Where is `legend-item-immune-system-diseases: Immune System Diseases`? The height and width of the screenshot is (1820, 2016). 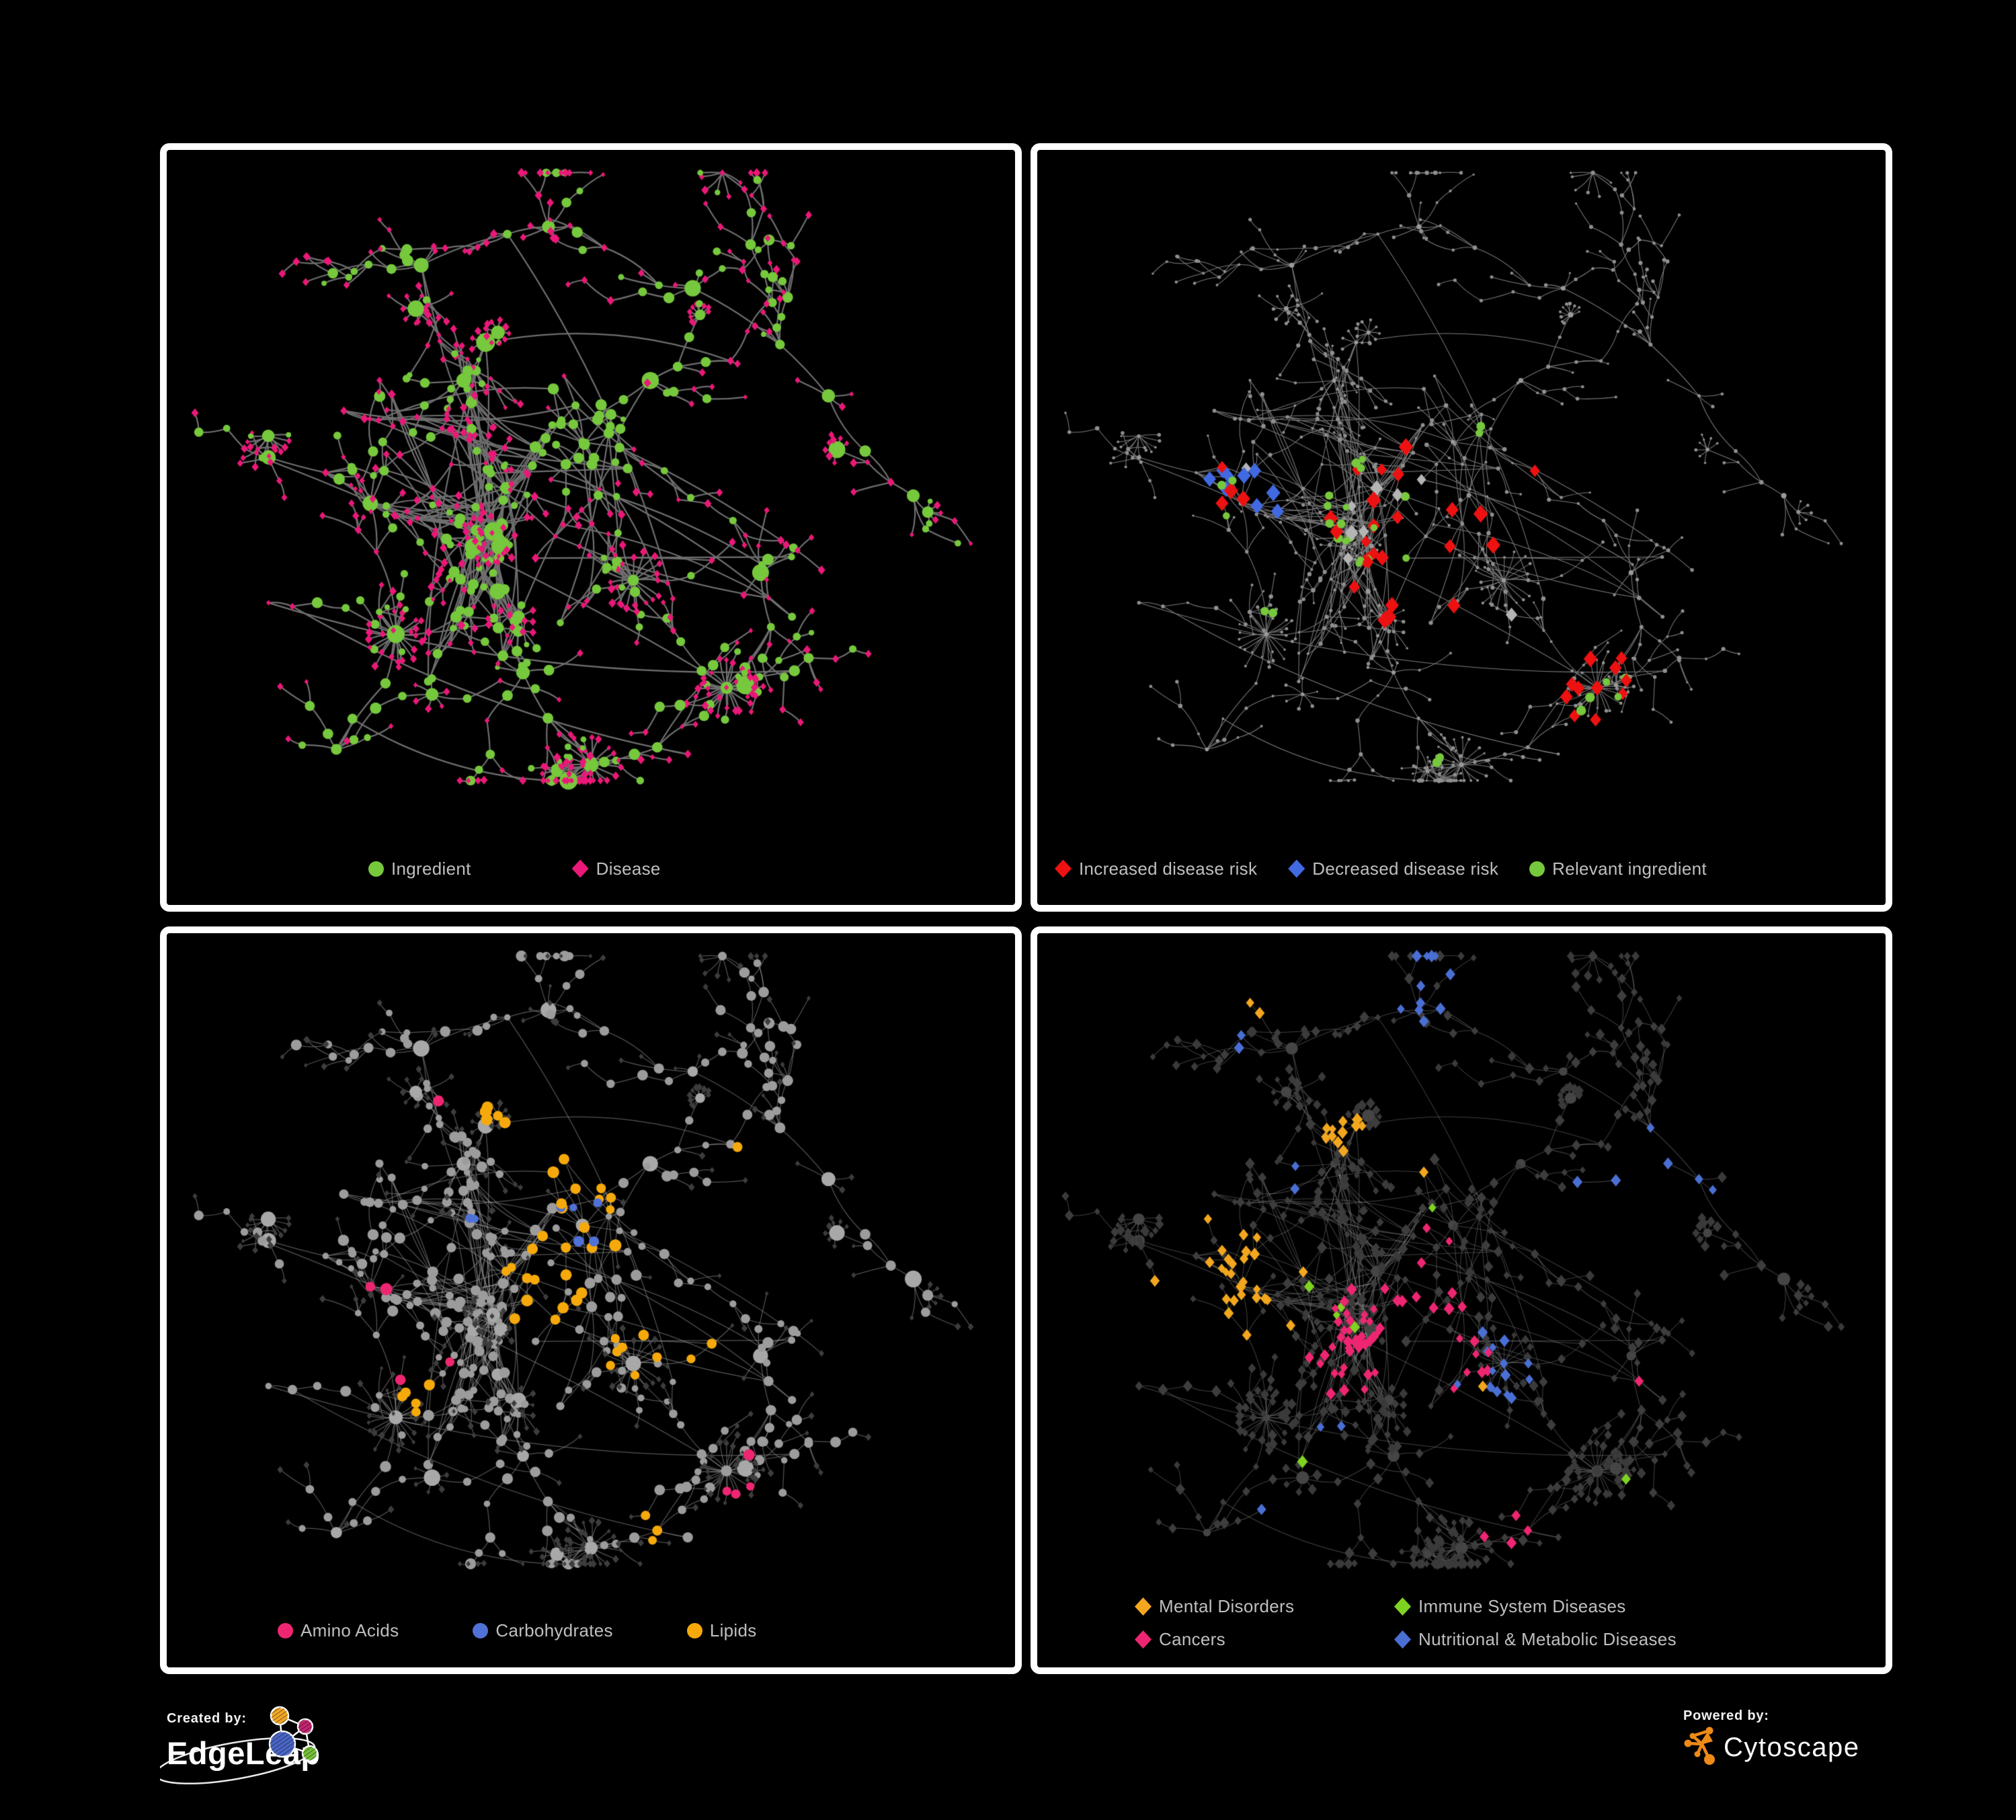 legend-item-immune-system-diseases: Immune System Diseases is located at coordinates (1535, 1606).